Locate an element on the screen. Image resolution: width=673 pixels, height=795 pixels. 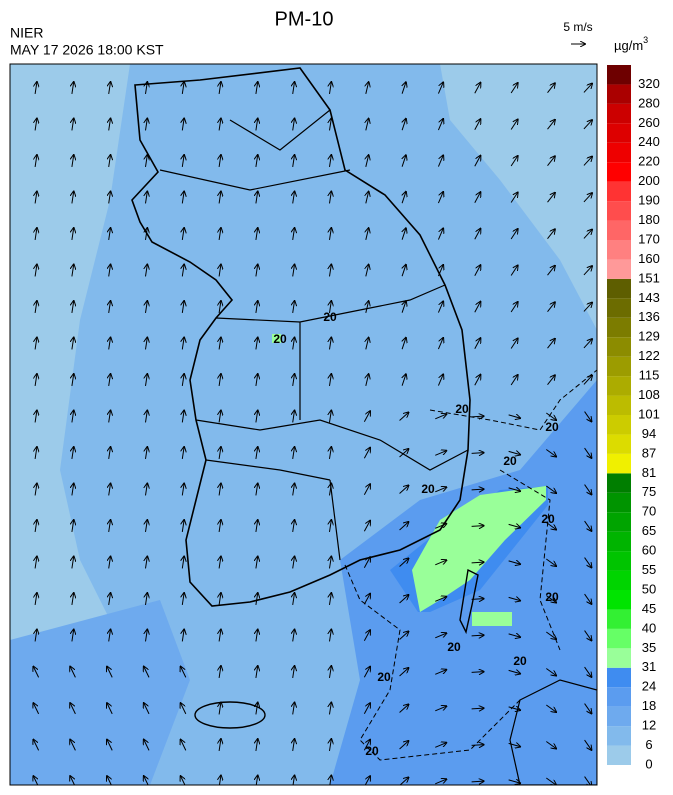
colorbar-label: 115 is located at coordinates (649, 375).